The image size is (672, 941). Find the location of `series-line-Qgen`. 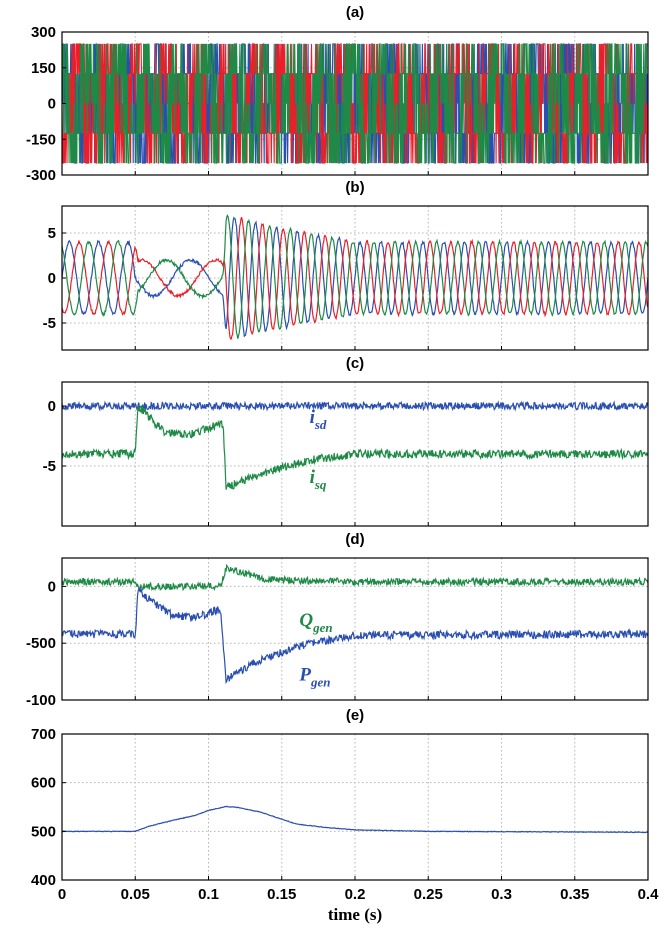

series-line-Qgen is located at coordinates (355, 577).